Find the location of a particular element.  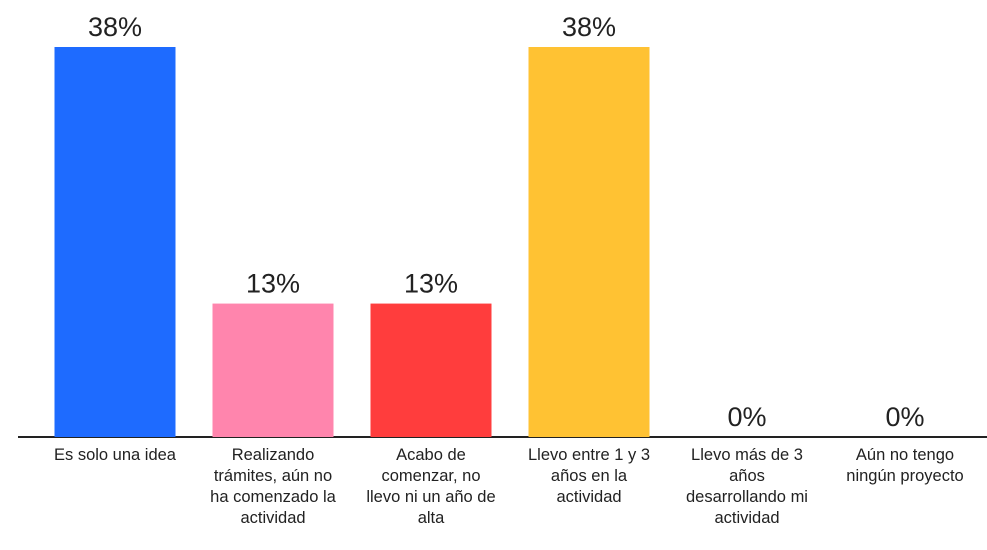

category-label: Llevo entre 1 y 3 años en la actividad is located at coordinates (589, 476).